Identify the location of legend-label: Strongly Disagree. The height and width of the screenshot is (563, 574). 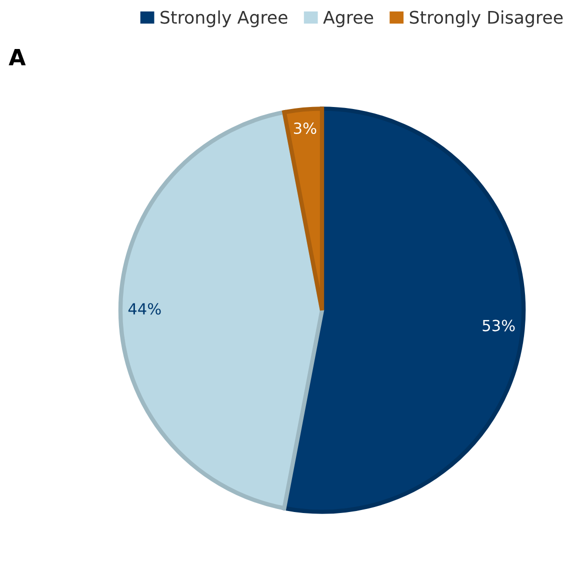
(486, 19).